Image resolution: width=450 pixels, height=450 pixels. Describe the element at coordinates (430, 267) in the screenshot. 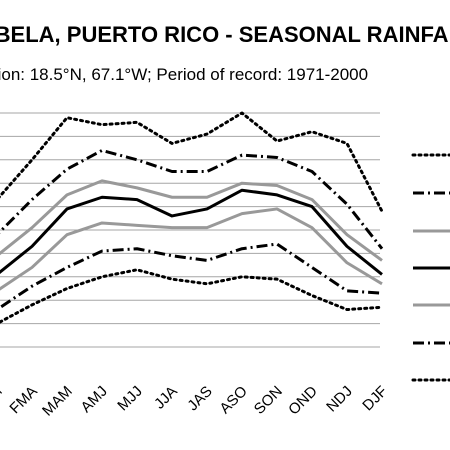

I see `legend` at that location.